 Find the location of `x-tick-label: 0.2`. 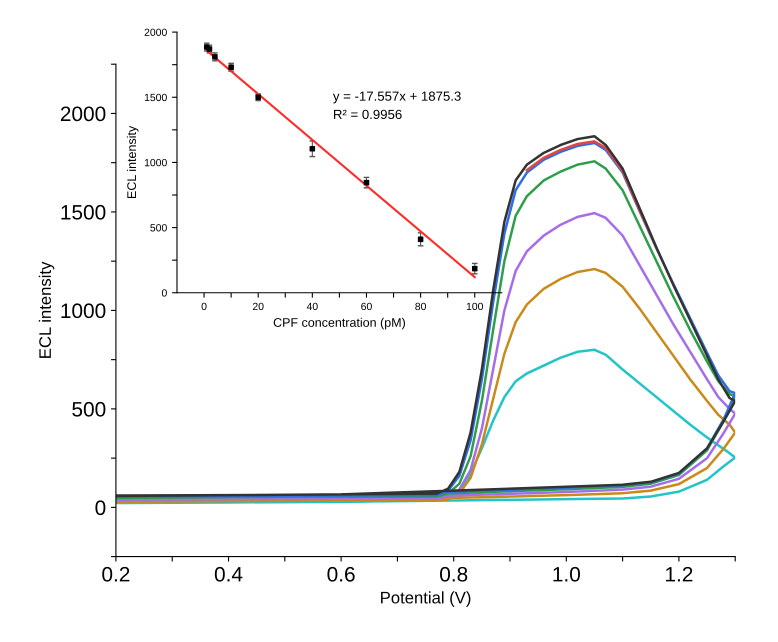

x-tick-label: 0.2 is located at coordinates (116, 574).